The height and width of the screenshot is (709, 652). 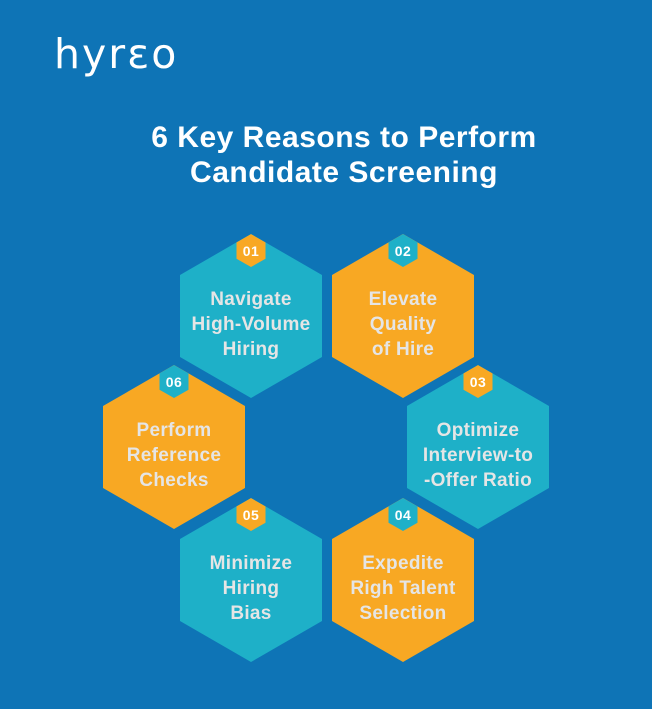 What do you see at coordinates (478, 381) in the screenshot?
I see `hexagon-03-number-badge: 03` at bounding box center [478, 381].